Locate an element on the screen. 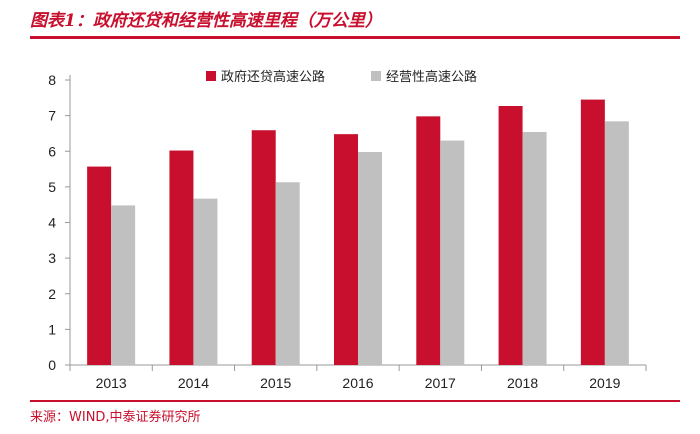 This screenshot has width=700, height=434. bar-series-2-2019 is located at coordinates (616, 243).